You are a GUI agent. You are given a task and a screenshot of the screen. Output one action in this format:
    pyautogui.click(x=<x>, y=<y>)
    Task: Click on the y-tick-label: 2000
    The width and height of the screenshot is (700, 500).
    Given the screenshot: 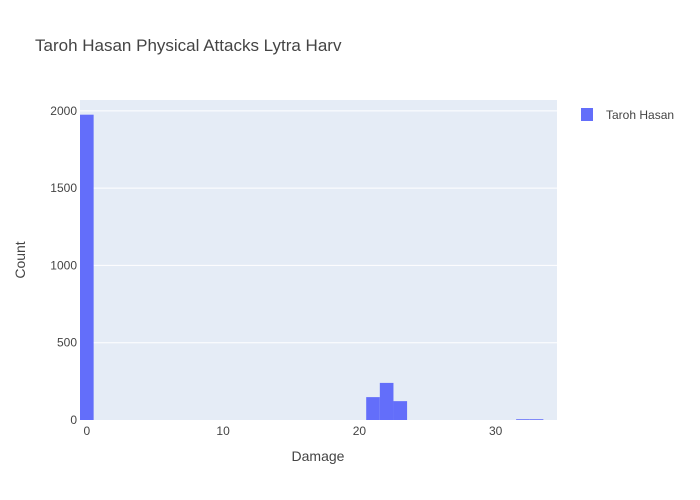 What is the action you would take?
    pyautogui.click(x=63, y=111)
    